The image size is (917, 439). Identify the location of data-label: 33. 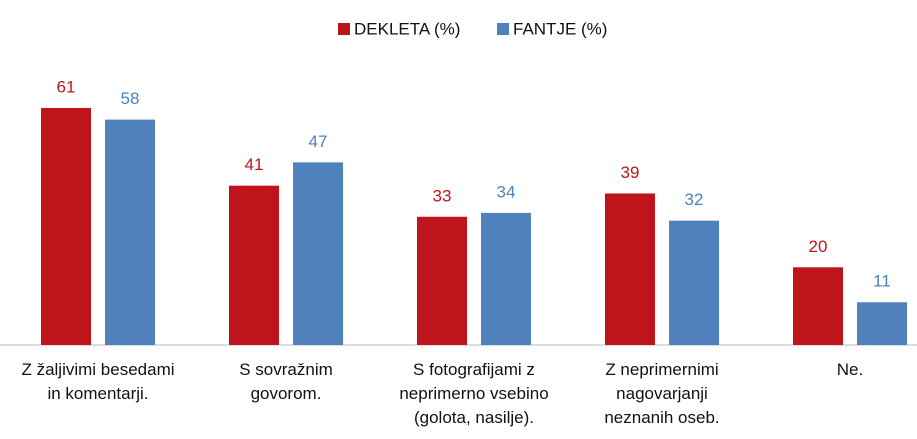
(442, 195).